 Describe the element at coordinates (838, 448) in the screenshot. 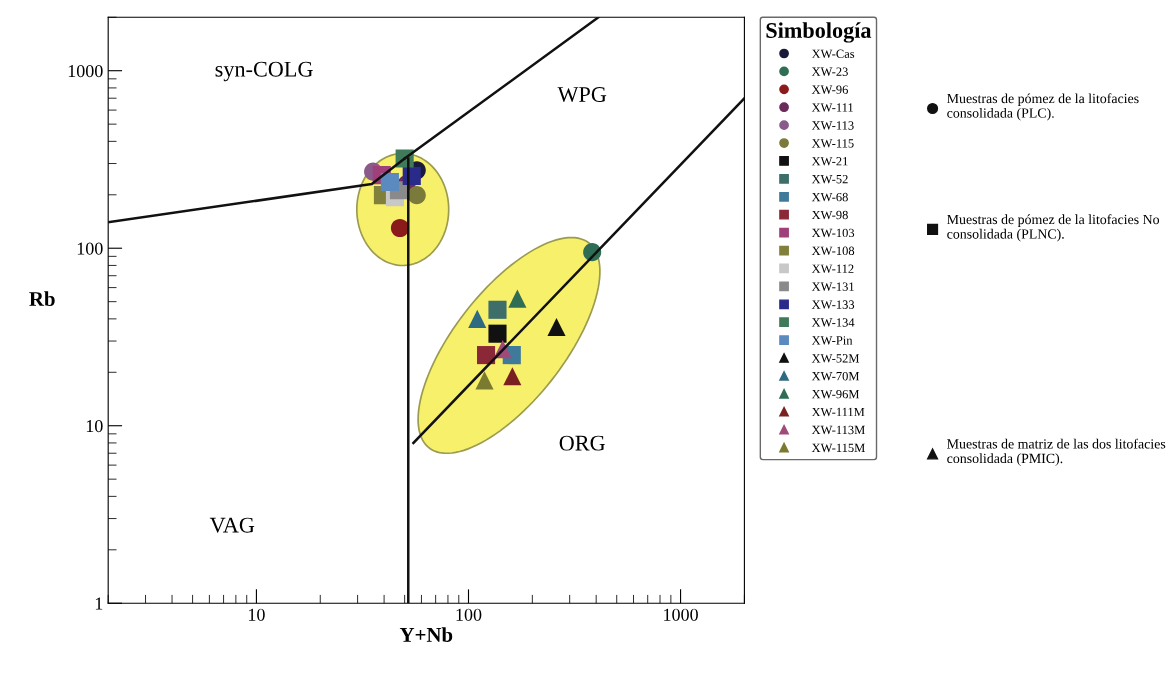

I see `legend-label: XW-115M` at that location.